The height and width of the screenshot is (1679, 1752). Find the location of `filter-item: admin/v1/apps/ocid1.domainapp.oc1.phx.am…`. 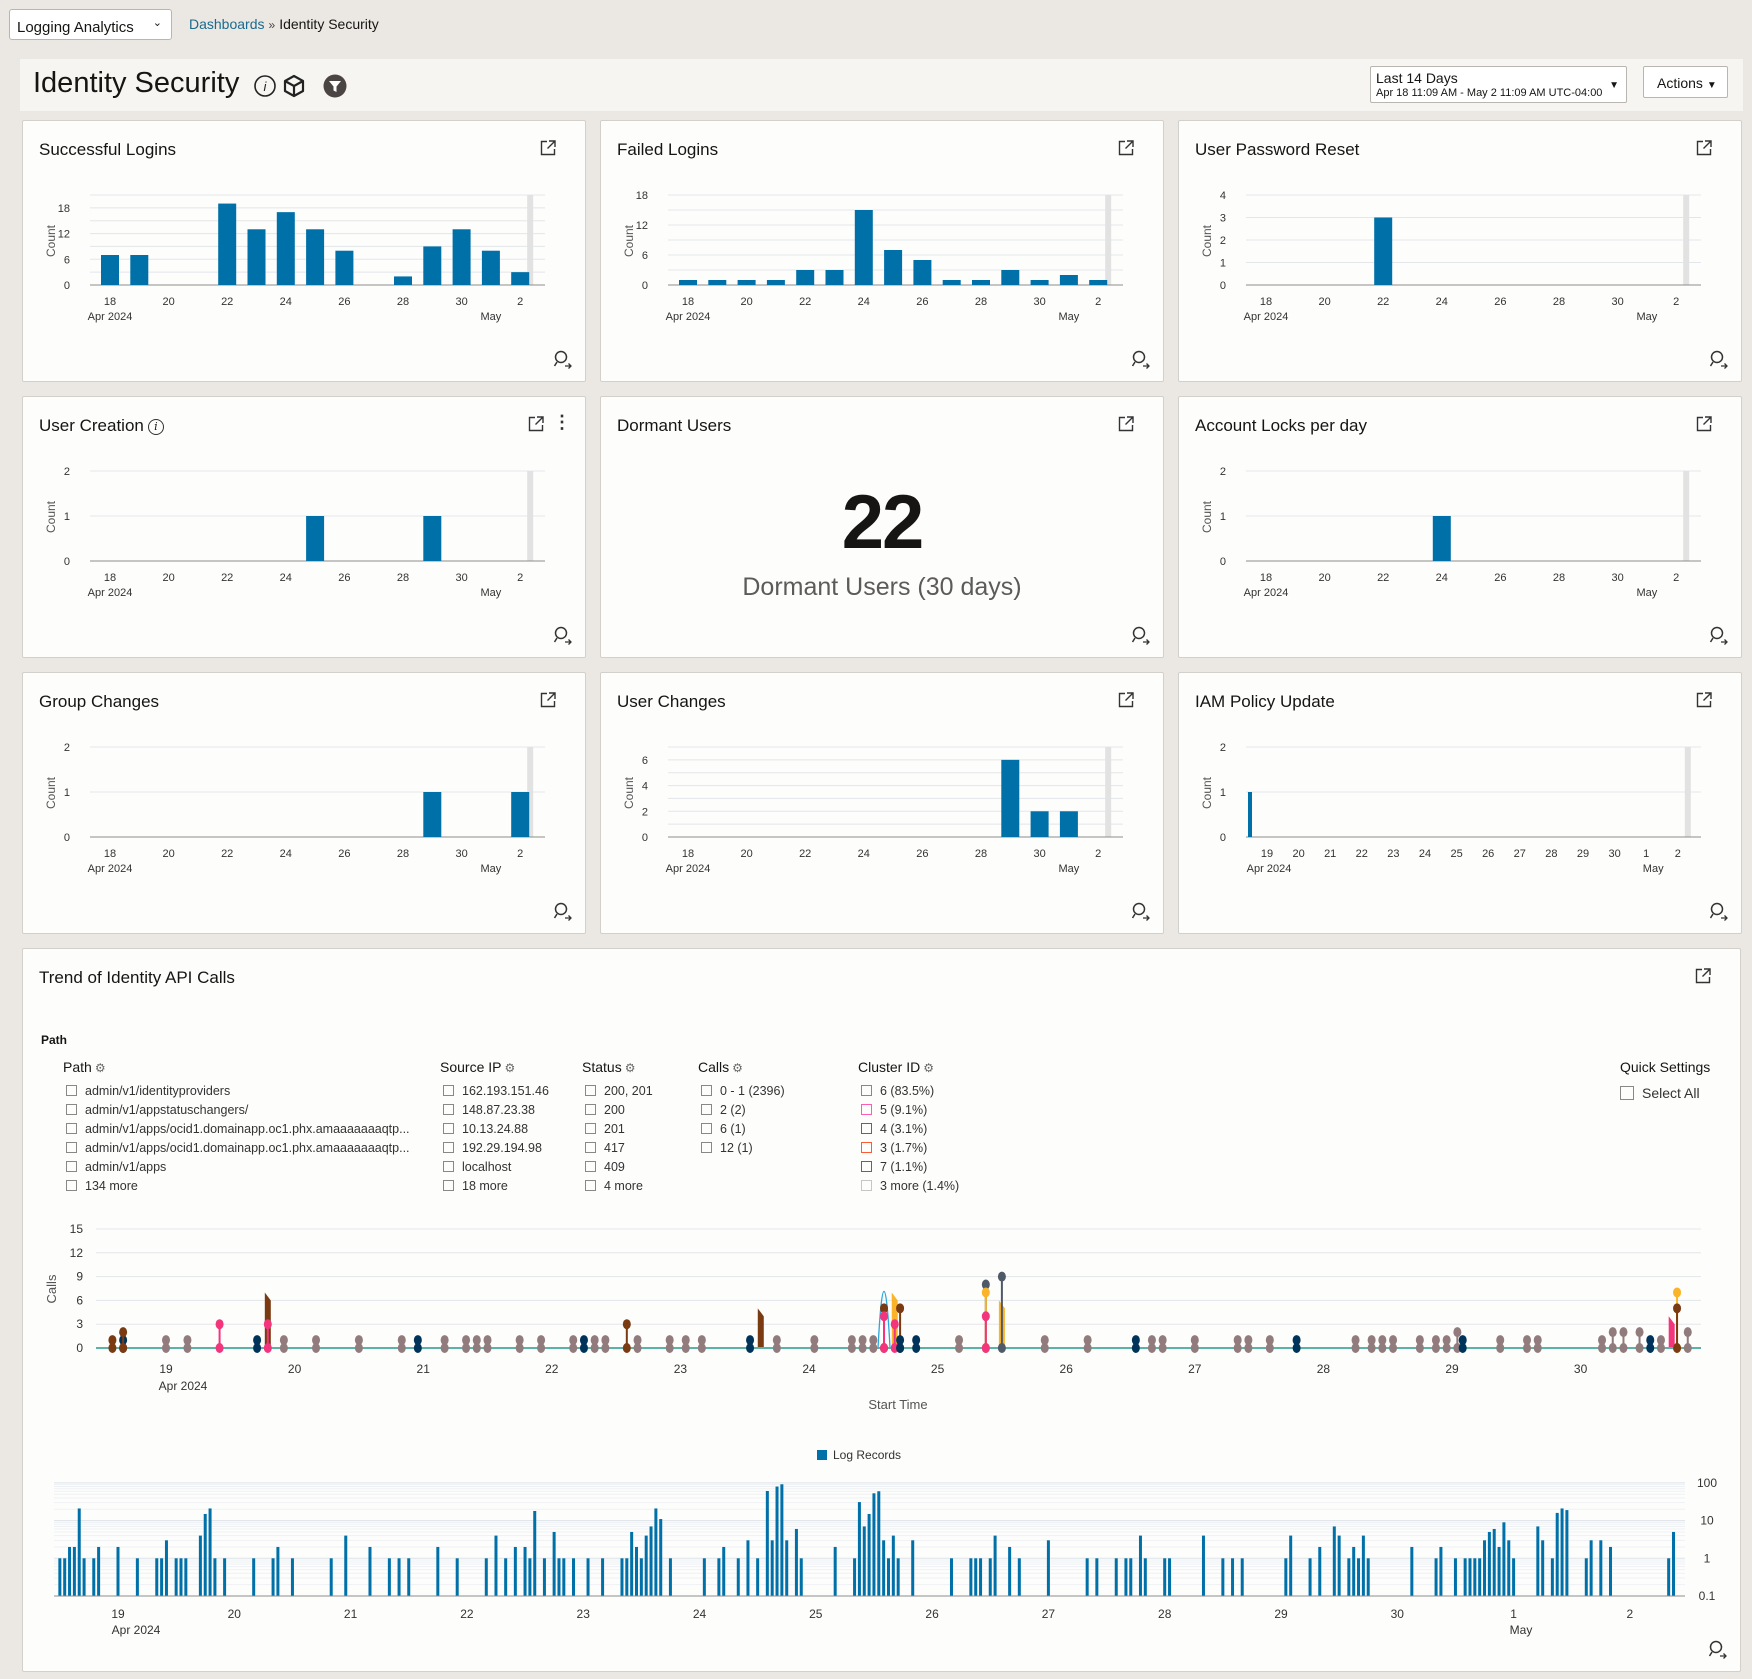

filter-item: admin/v1/apps/ocid1.domainapp.oc1.phx.am… is located at coordinates (236, 1128).